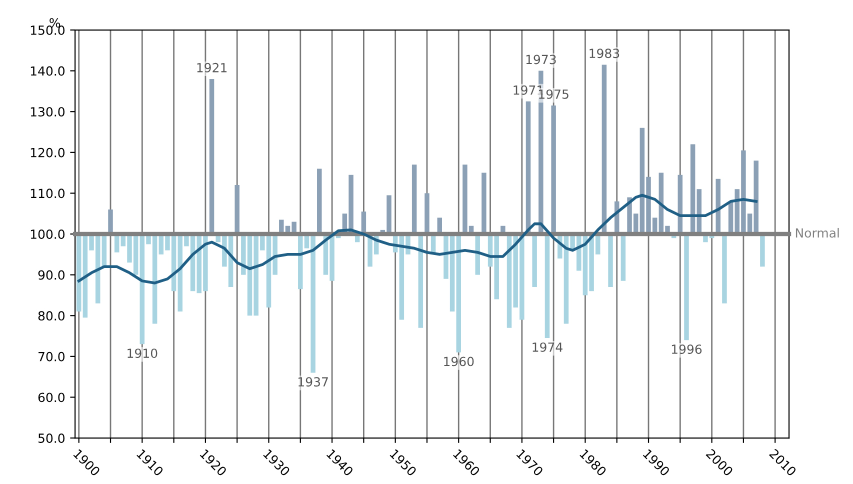  What do you see at coordinates (47, 71) in the screenshot?
I see `y-tick-label: 140.0` at bounding box center [47, 71].